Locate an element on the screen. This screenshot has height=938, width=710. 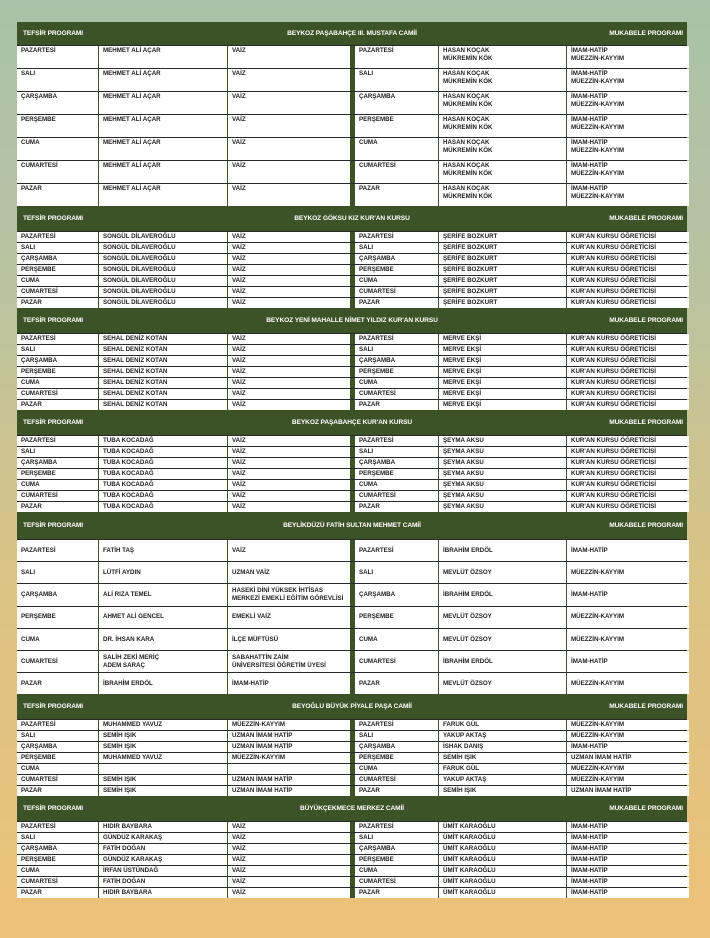
tefsir-name-cell: SEMİH IŞIK is located at coordinates (163, 780).